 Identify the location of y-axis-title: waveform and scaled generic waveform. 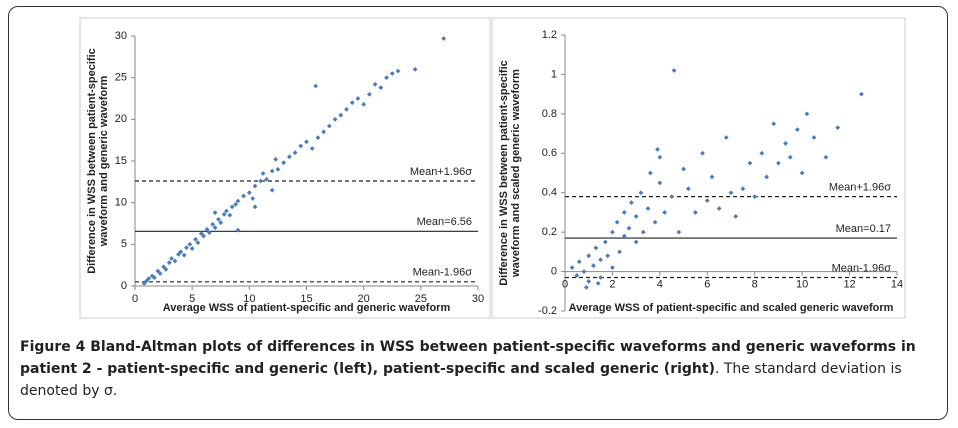
(516, 173).